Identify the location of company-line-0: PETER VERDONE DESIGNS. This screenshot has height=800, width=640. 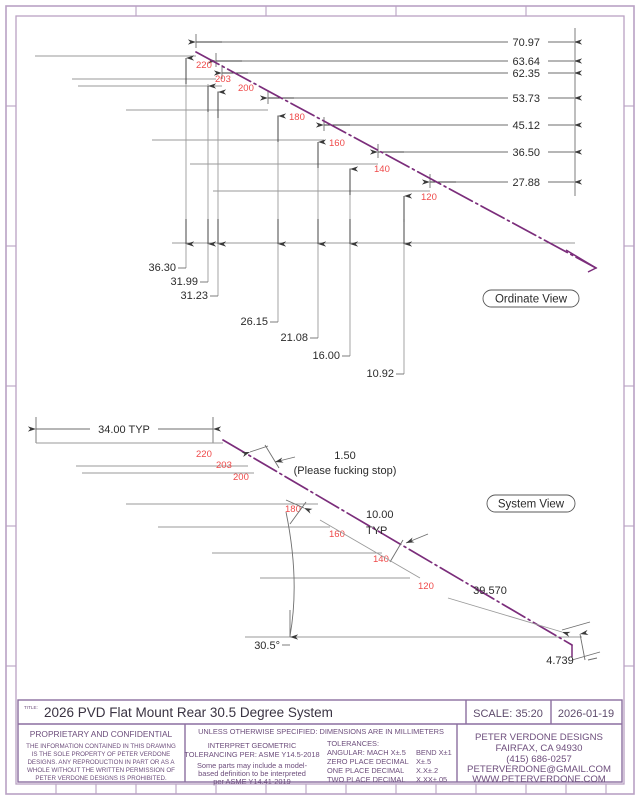
(539, 737).